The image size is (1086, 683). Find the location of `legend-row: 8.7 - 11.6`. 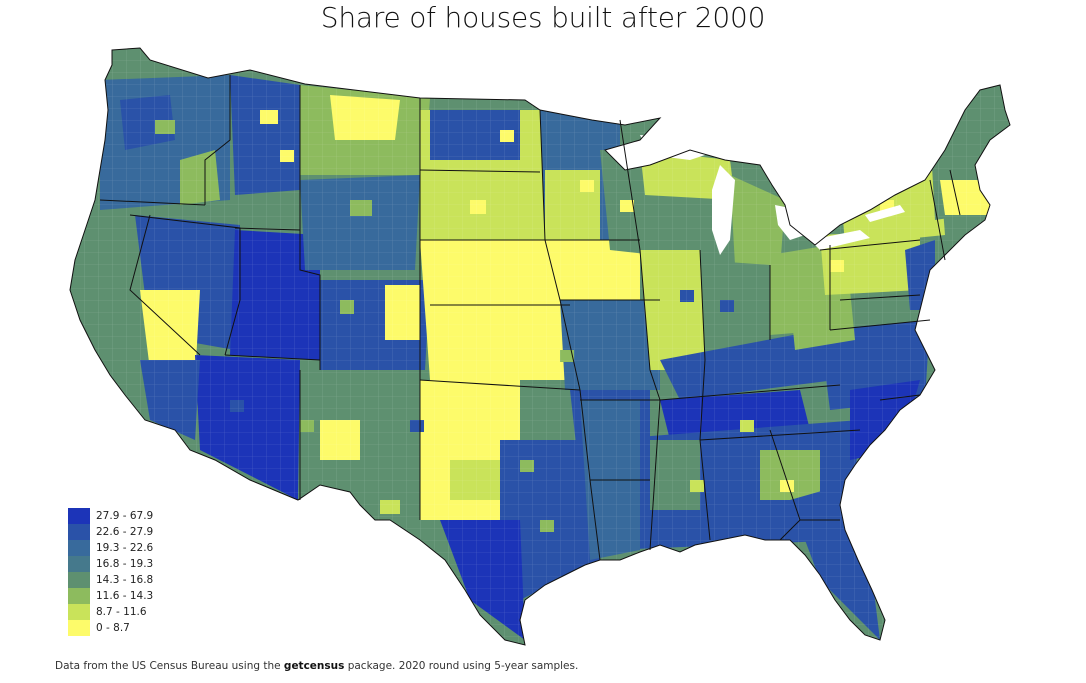

legend-row: 8.7 - 11.6 is located at coordinates (143, 612).